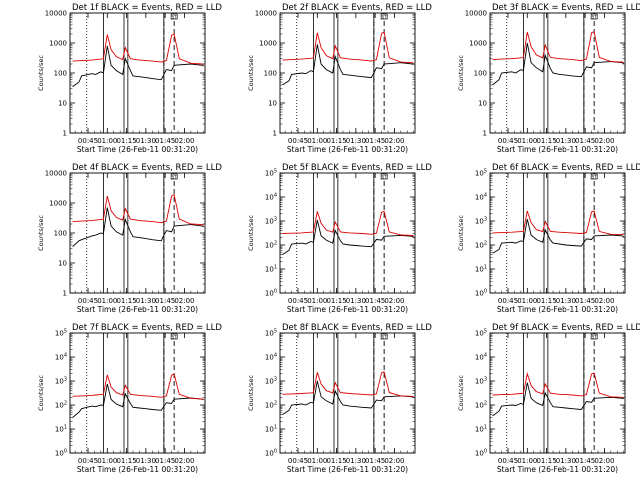 The height and width of the screenshot is (480, 640). I want to click on chart-title: Det 3f BLACK = Events, RED = LLD, so click(566, 8).